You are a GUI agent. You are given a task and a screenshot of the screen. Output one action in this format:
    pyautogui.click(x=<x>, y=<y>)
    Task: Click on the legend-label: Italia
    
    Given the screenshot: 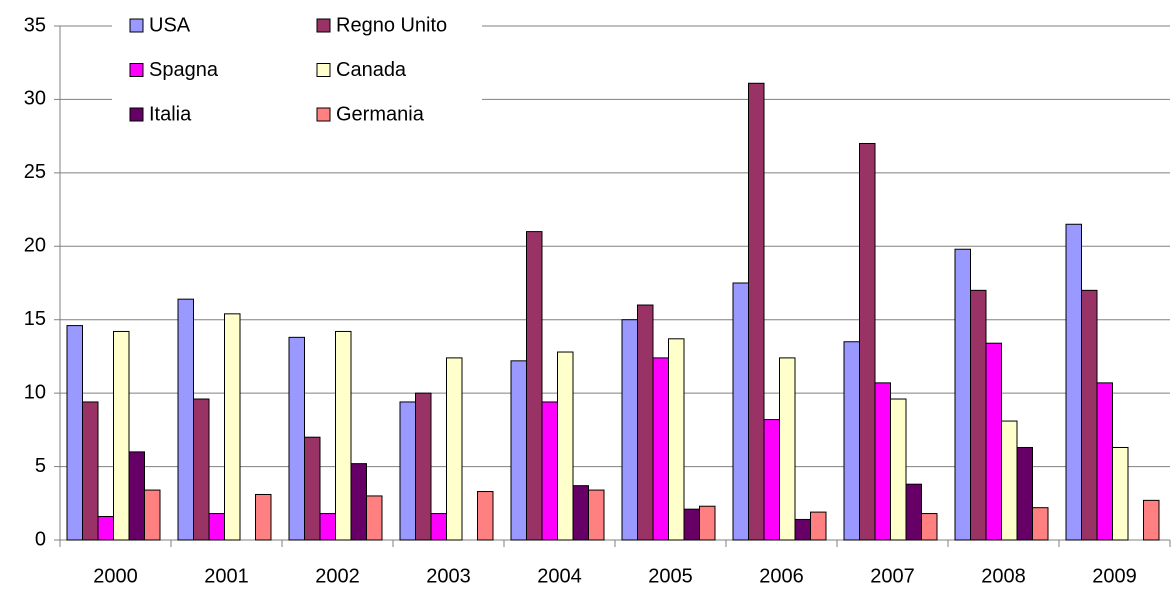 What is the action you would take?
    pyautogui.click(x=170, y=114)
    